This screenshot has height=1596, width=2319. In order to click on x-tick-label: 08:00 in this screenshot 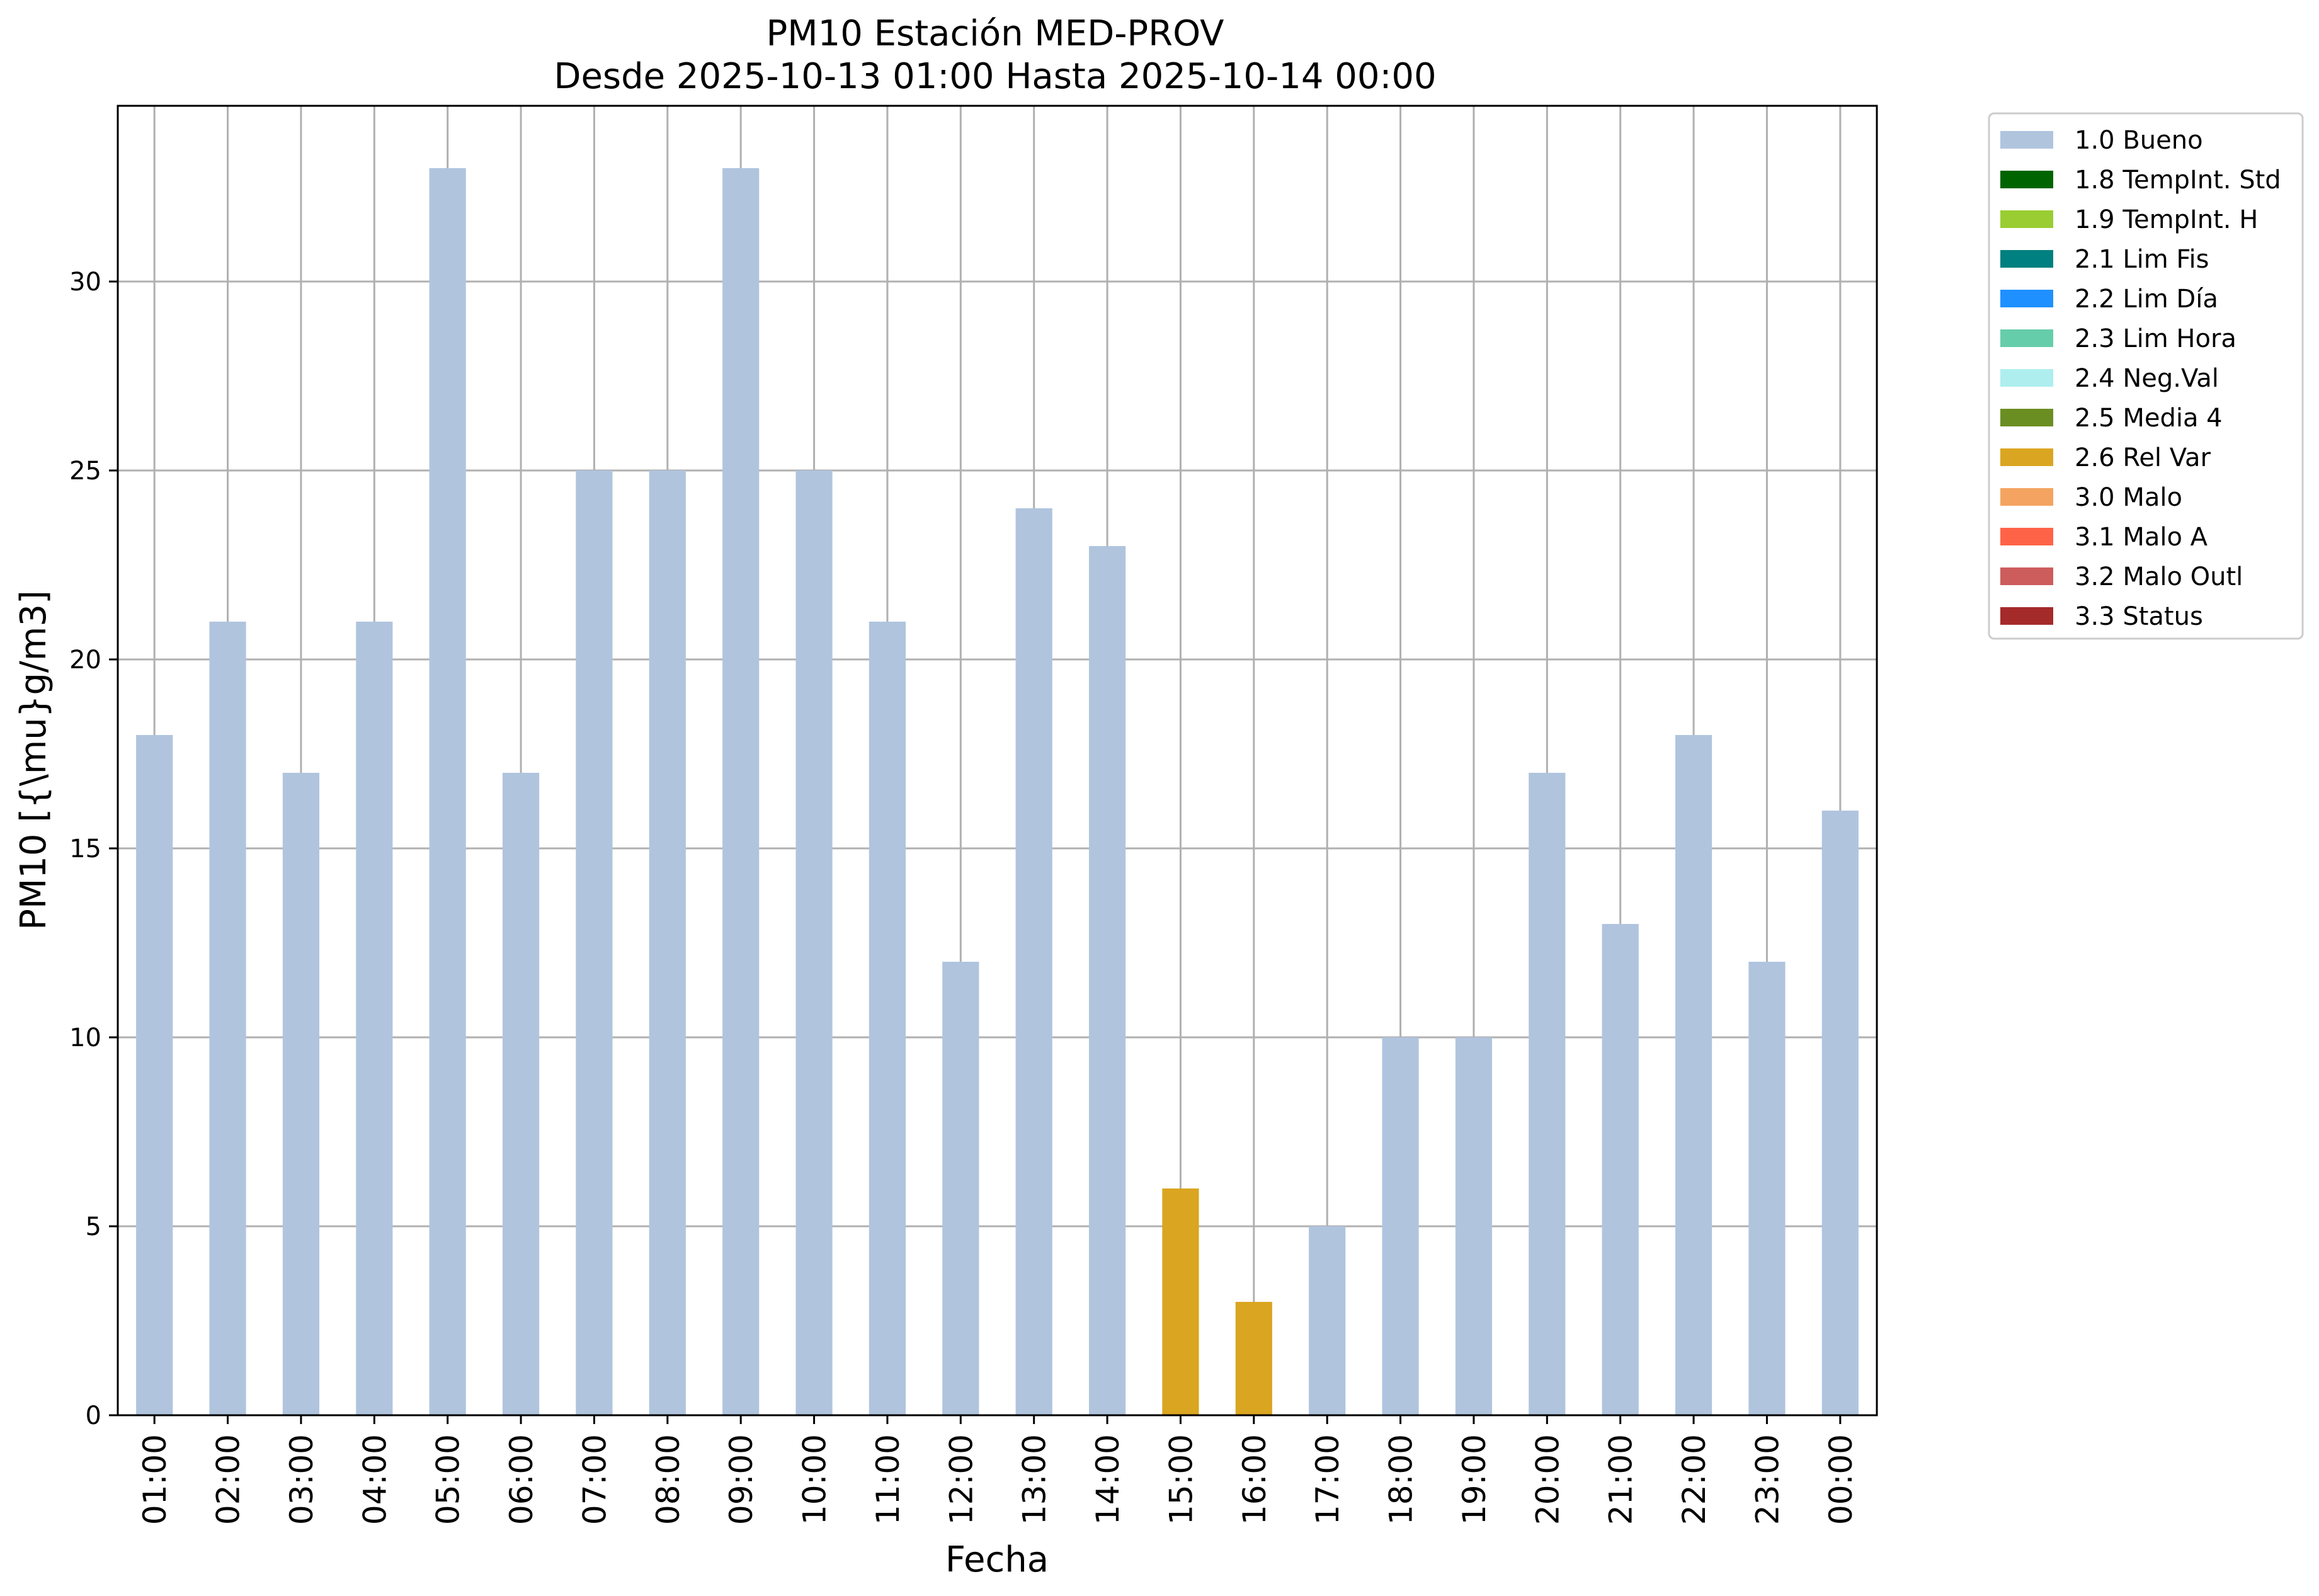, I will do `click(668, 1479)`.